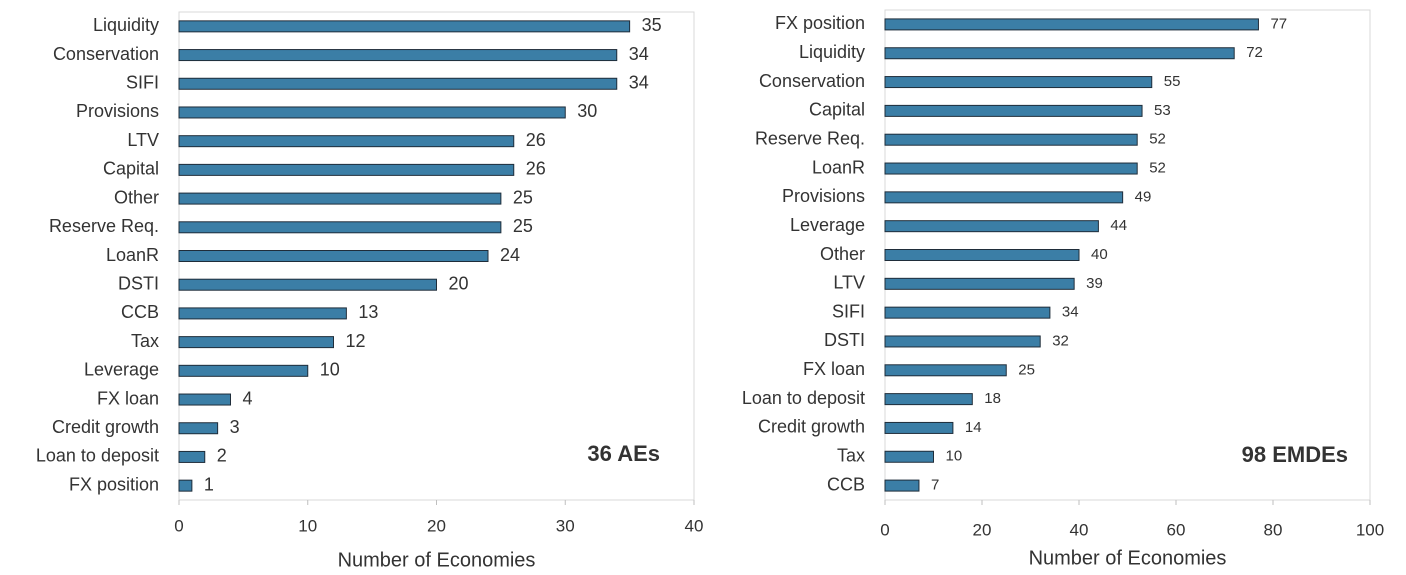 This screenshot has width=1406, height=575. What do you see at coordinates (973, 427) in the screenshot?
I see `value-label: 14` at bounding box center [973, 427].